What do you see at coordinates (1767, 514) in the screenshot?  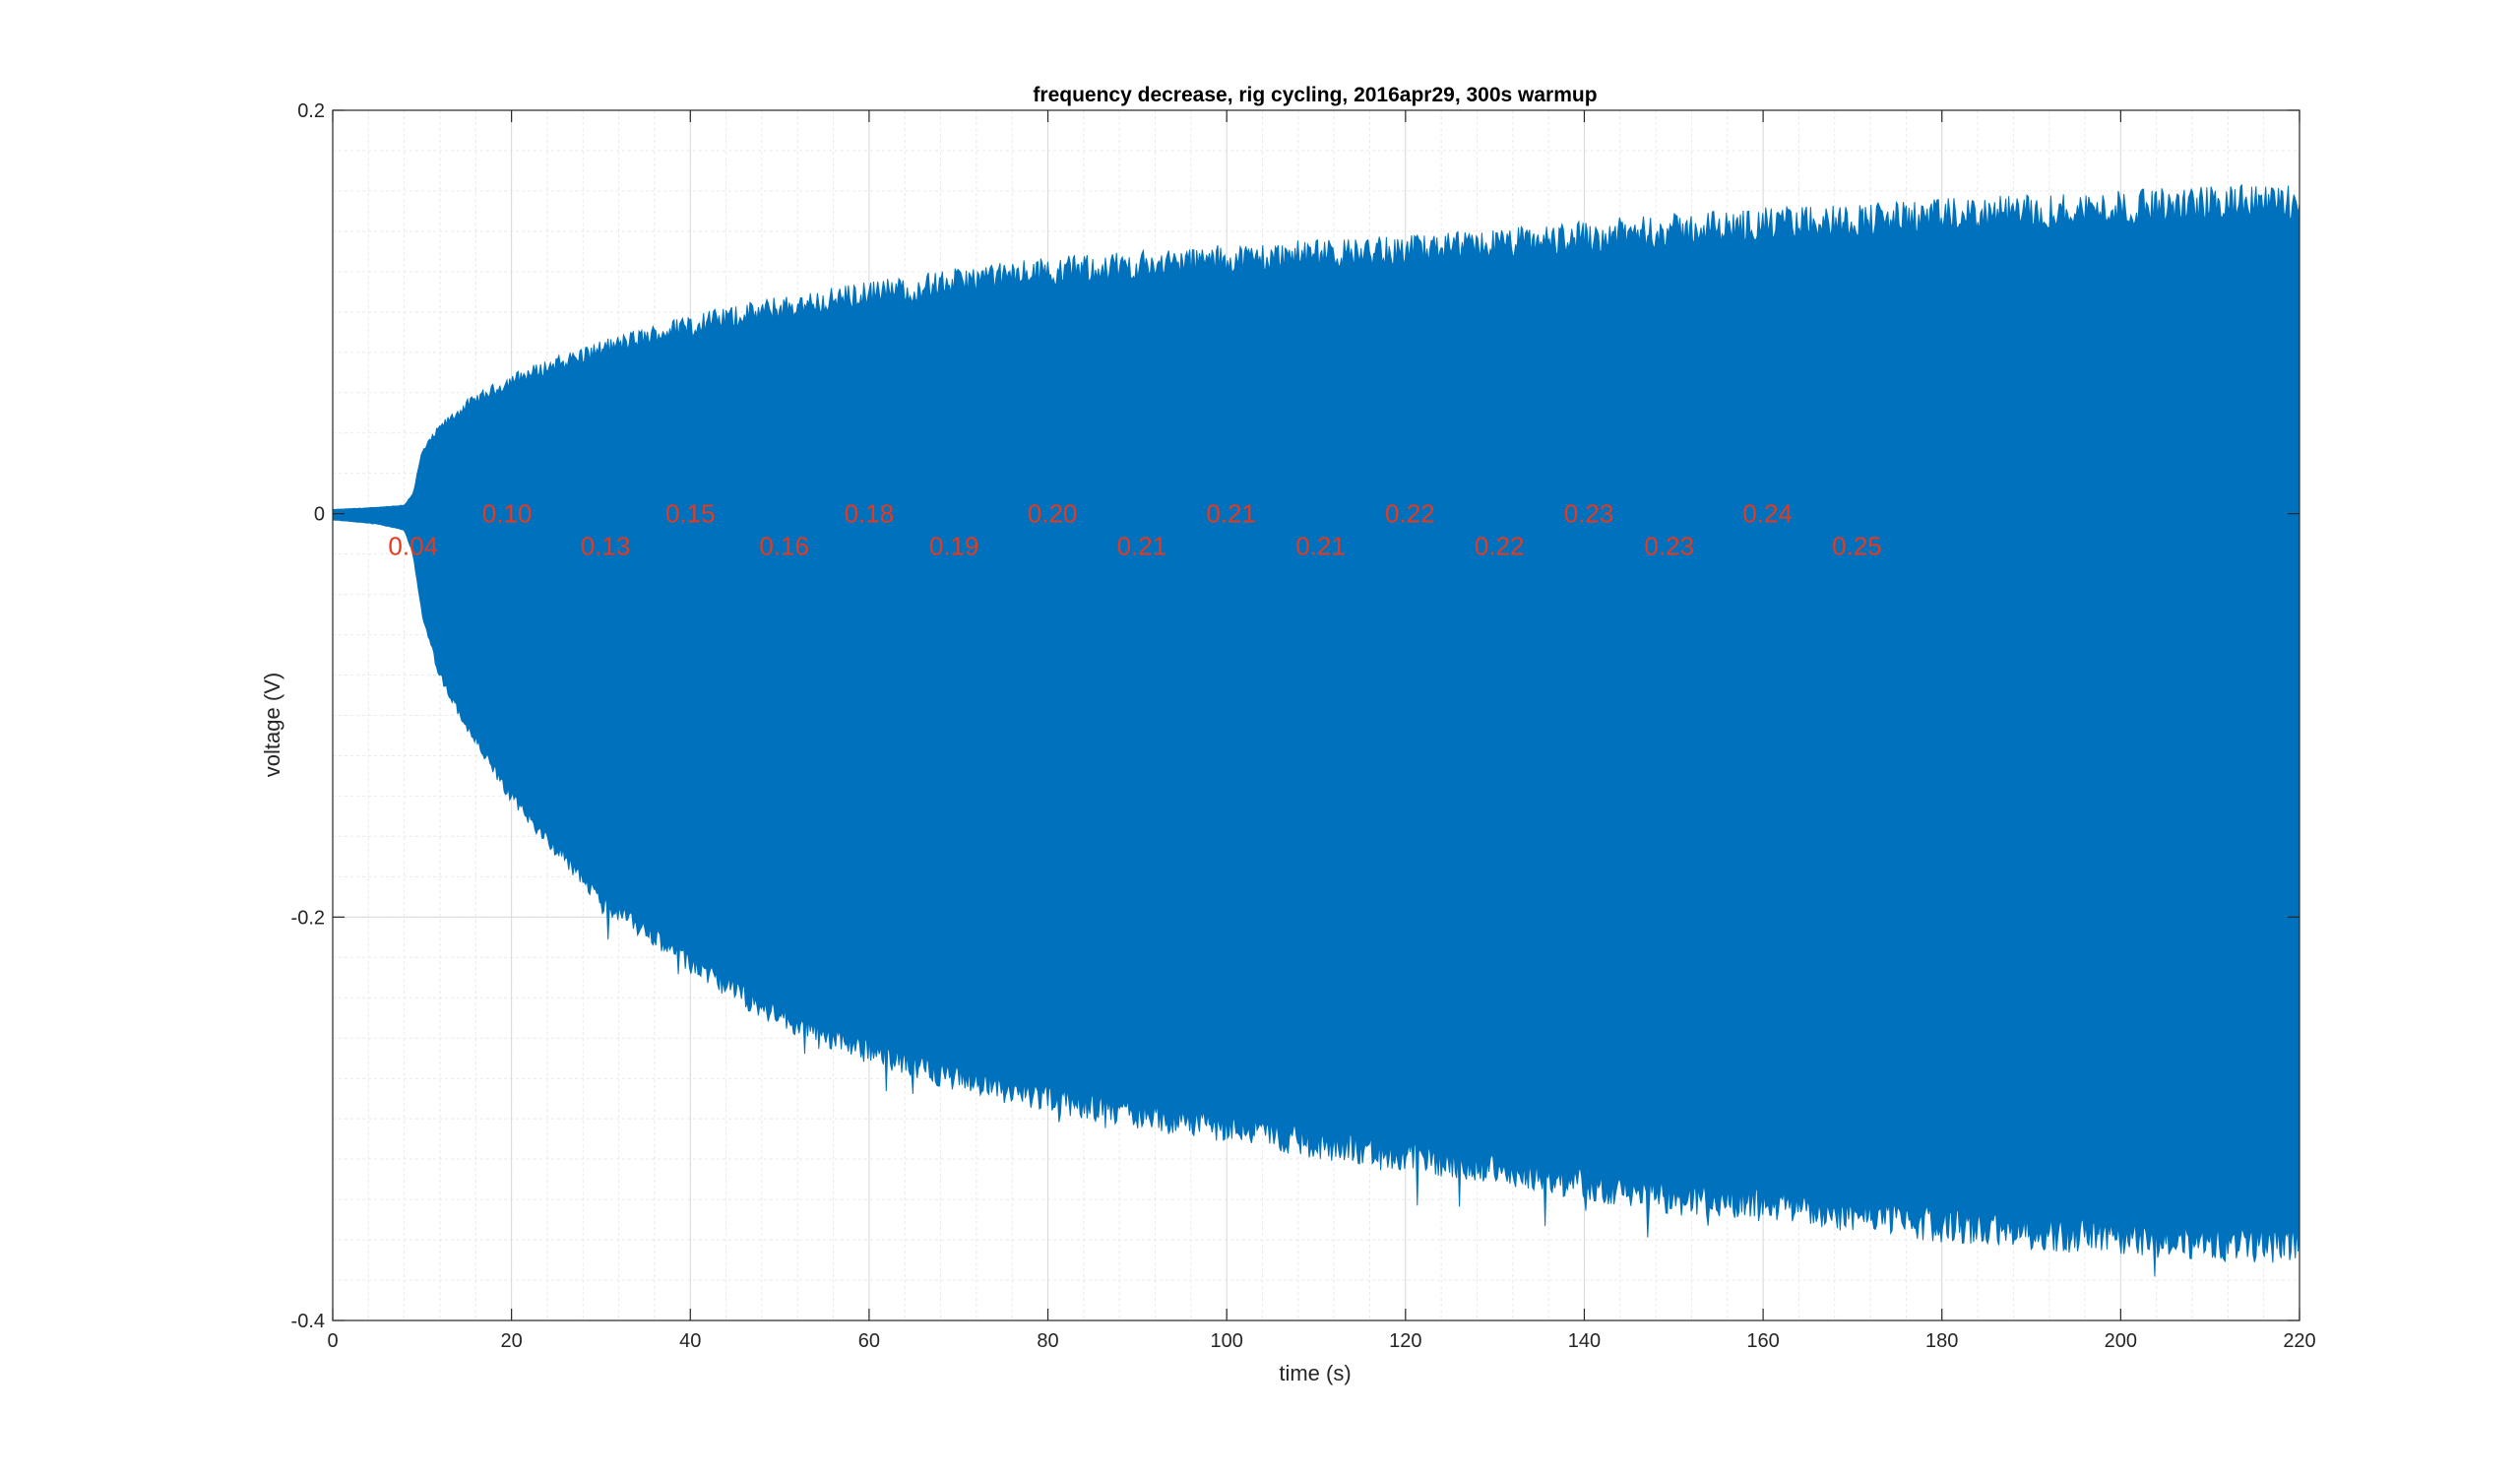 I see `frequency-annotation: 0.24` at bounding box center [1767, 514].